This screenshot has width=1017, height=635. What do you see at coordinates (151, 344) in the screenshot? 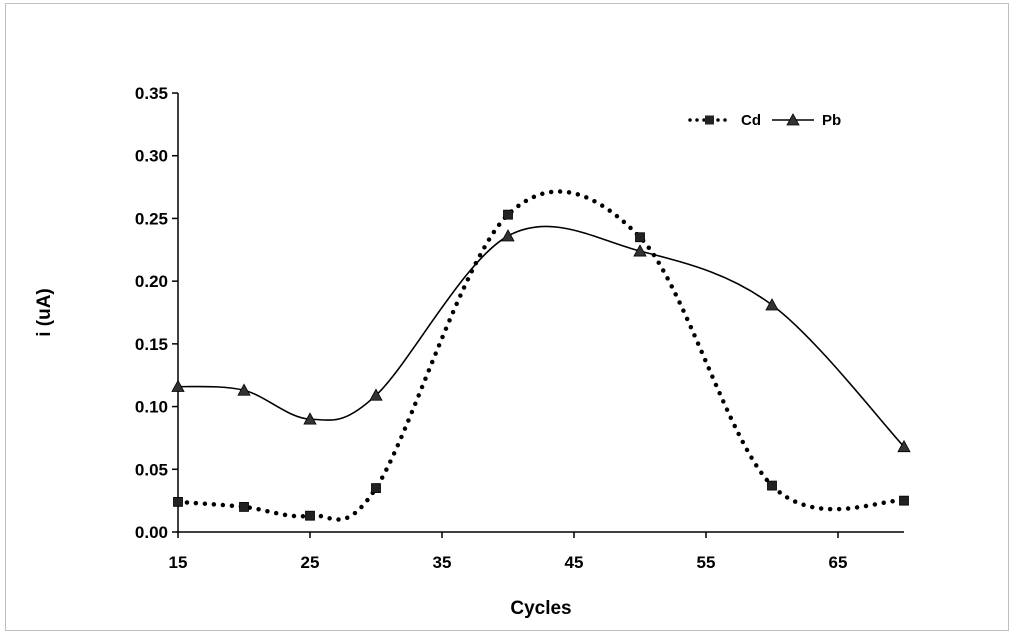
I see `y-tick-label: 0.15` at bounding box center [151, 344].